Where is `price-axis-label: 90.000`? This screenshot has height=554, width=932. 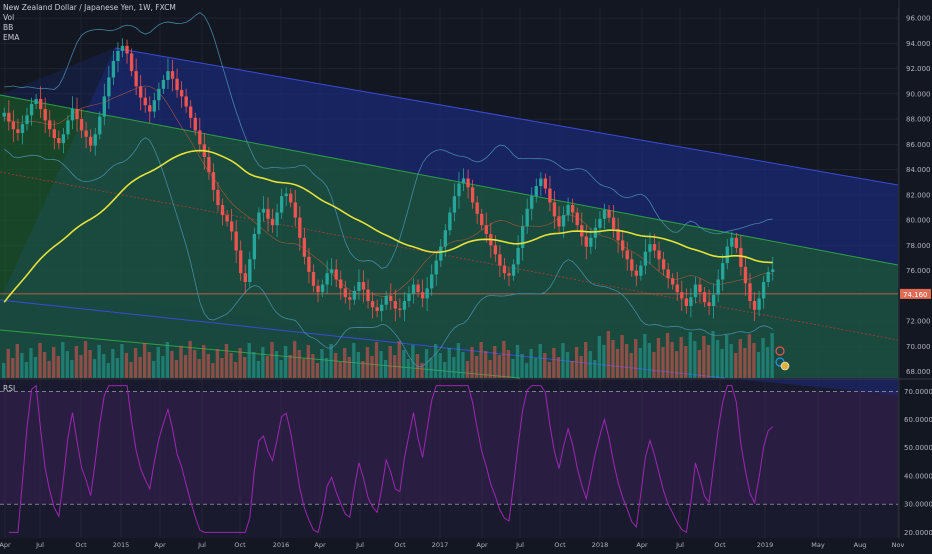 price-axis-label: 90.000 is located at coordinates (918, 94).